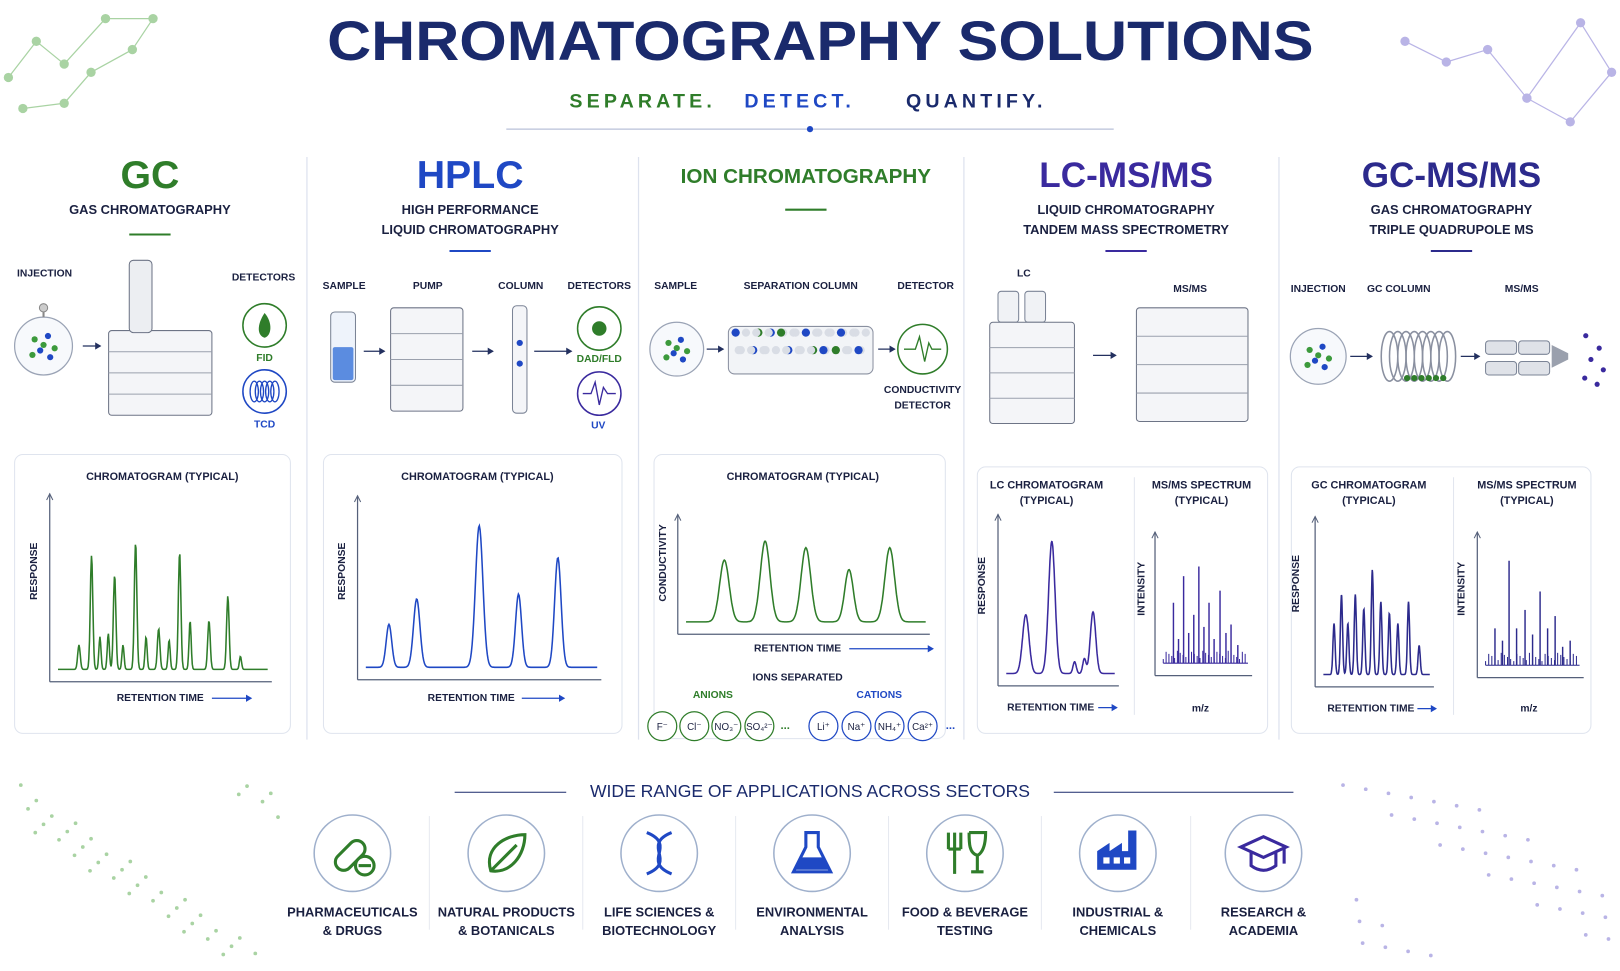 The height and width of the screenshot is (971, 1620). What do you see at coordinates (1318, 289) in the screenshot?
I see `instrument-label: INJECTION` at bounding box center [1318, 289].